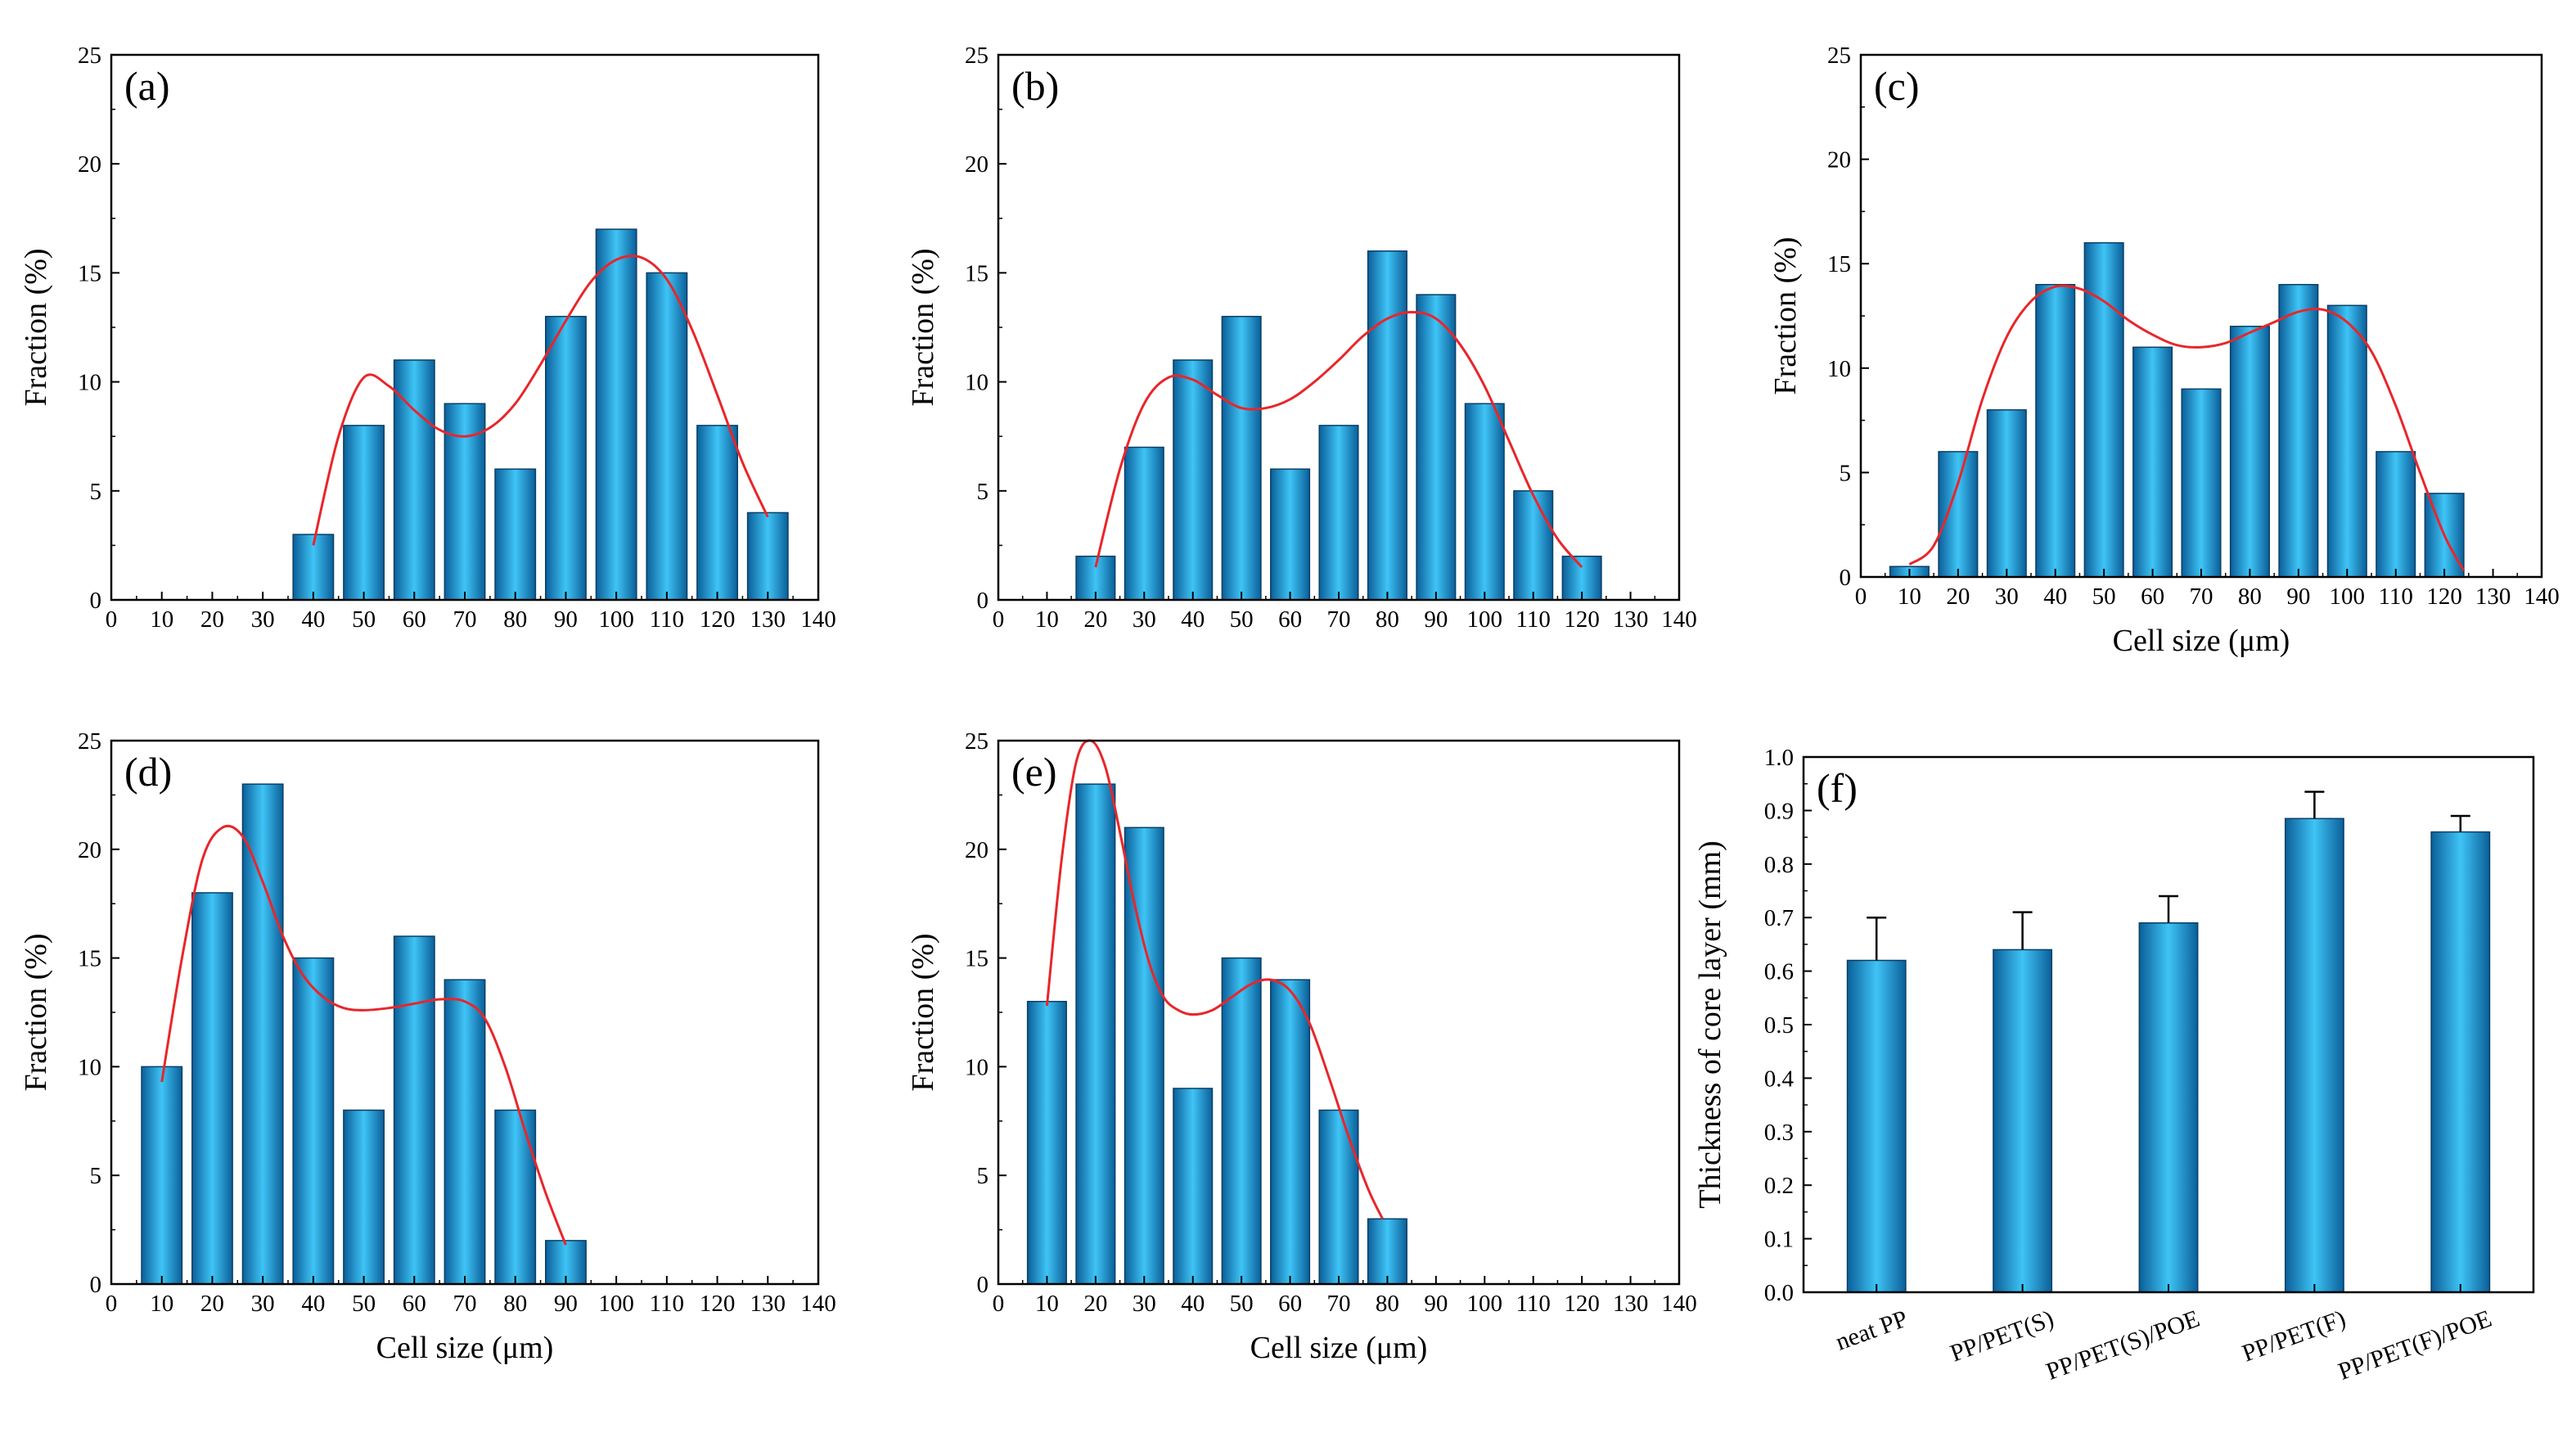 This screenshot has height=1433, width=2576. I want to click on x-axis-title: Cell size (μm), so click(2201, 641).